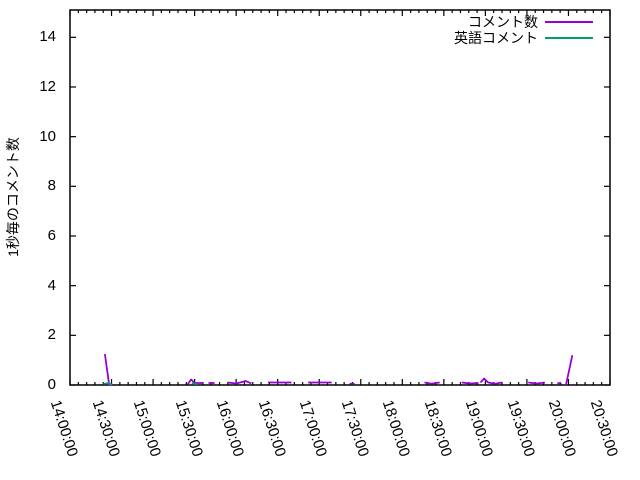  What do you see at coordinates (562, 428) in the screenshot?
I see `x-tick-label: 20:00:00` at bounding box center [562, 428].